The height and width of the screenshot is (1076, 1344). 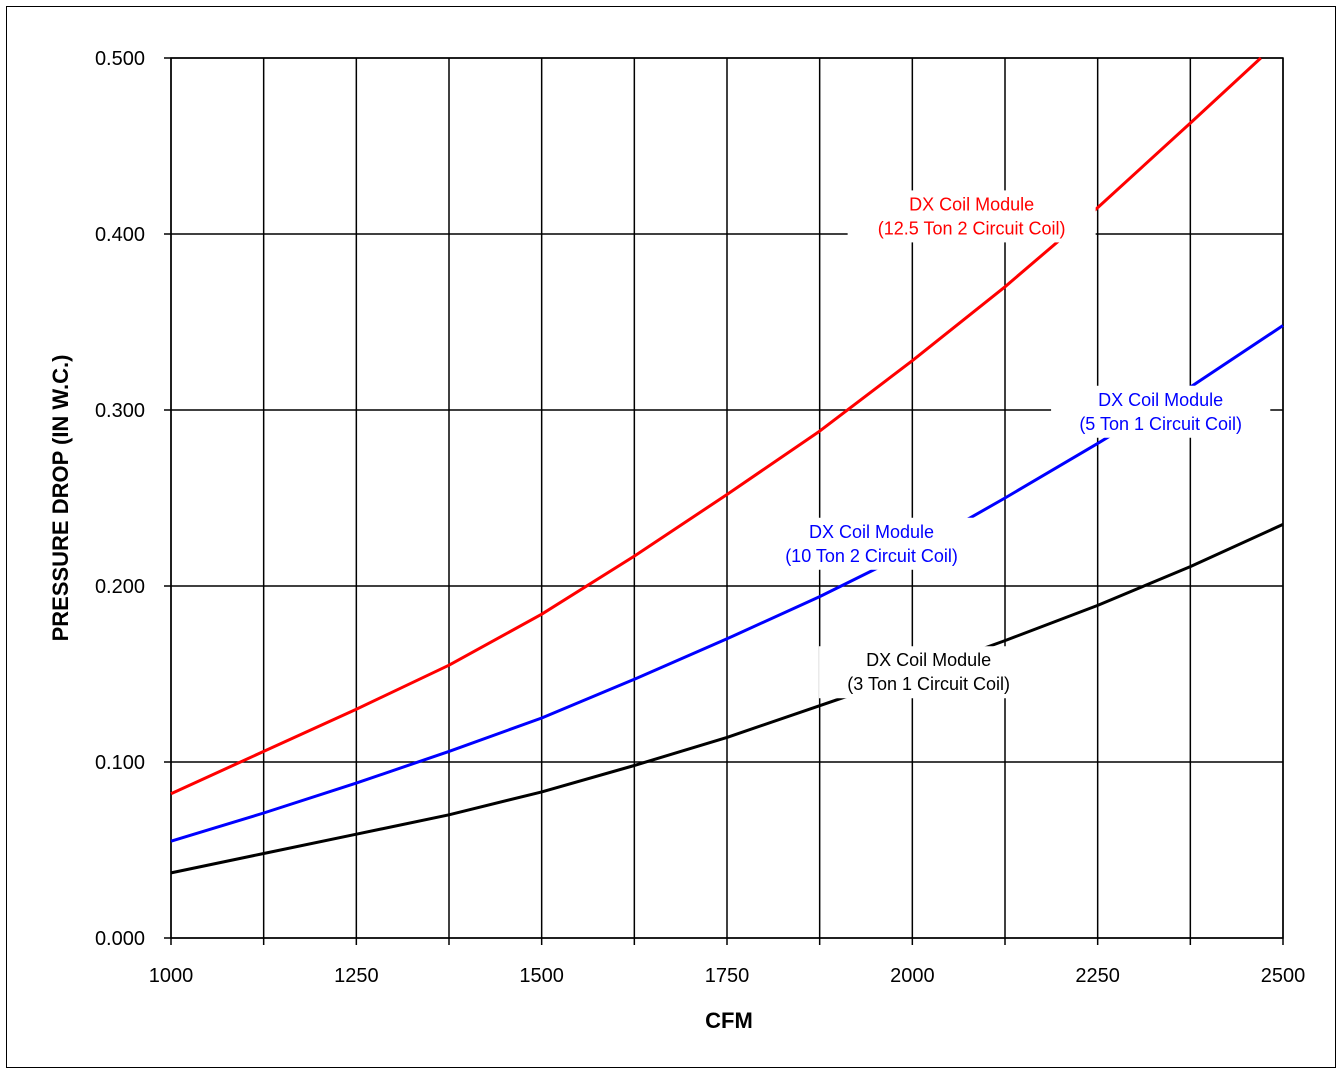 I want to click on y-axis-title: PRESSURE DROP (IN W.C.), so click(x=60, y=498).